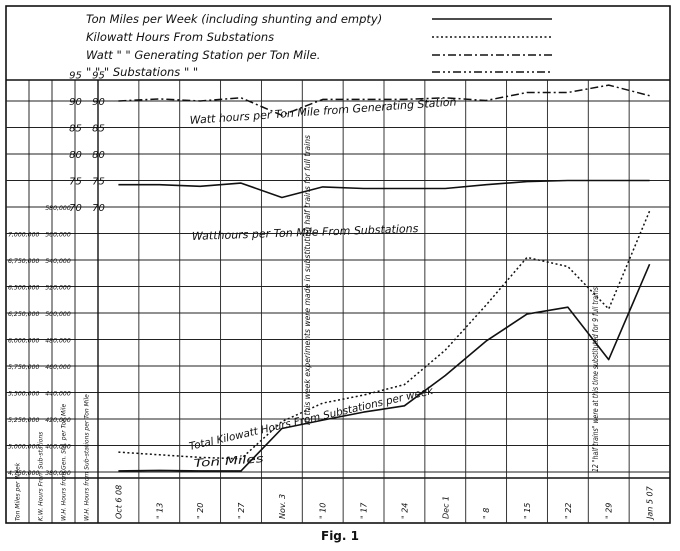 This screenshot has width=680, height=551. Describe the element at coordinates (609, 511) in the screenshot. I see `x-tick-label: " 29` at that location.